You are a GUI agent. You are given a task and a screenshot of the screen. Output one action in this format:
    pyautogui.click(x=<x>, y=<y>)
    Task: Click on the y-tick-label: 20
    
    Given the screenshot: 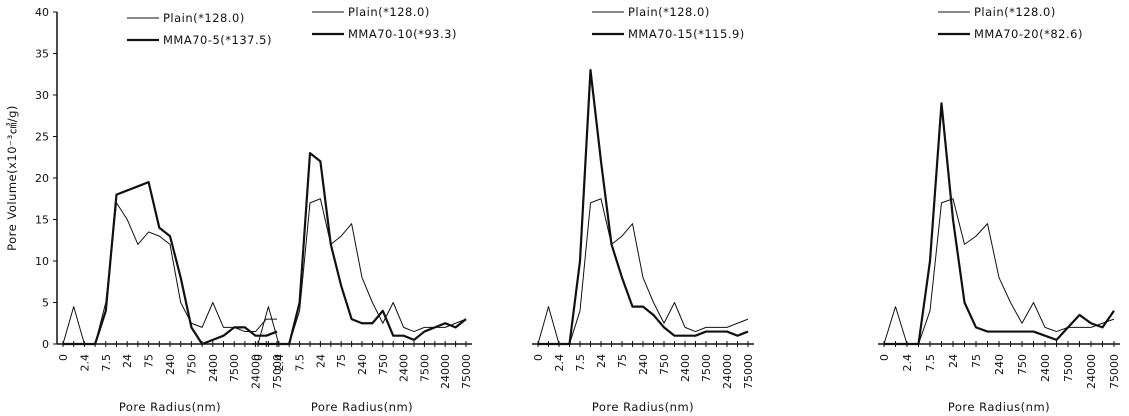 What is the action you would take?
    pyautogui.click(x=42, y=178)
    